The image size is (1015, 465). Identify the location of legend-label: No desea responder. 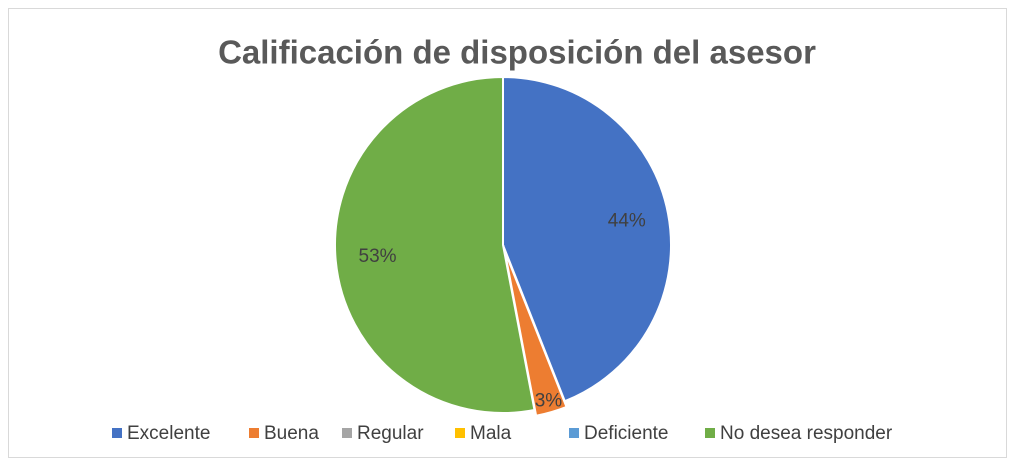
(806, 433).